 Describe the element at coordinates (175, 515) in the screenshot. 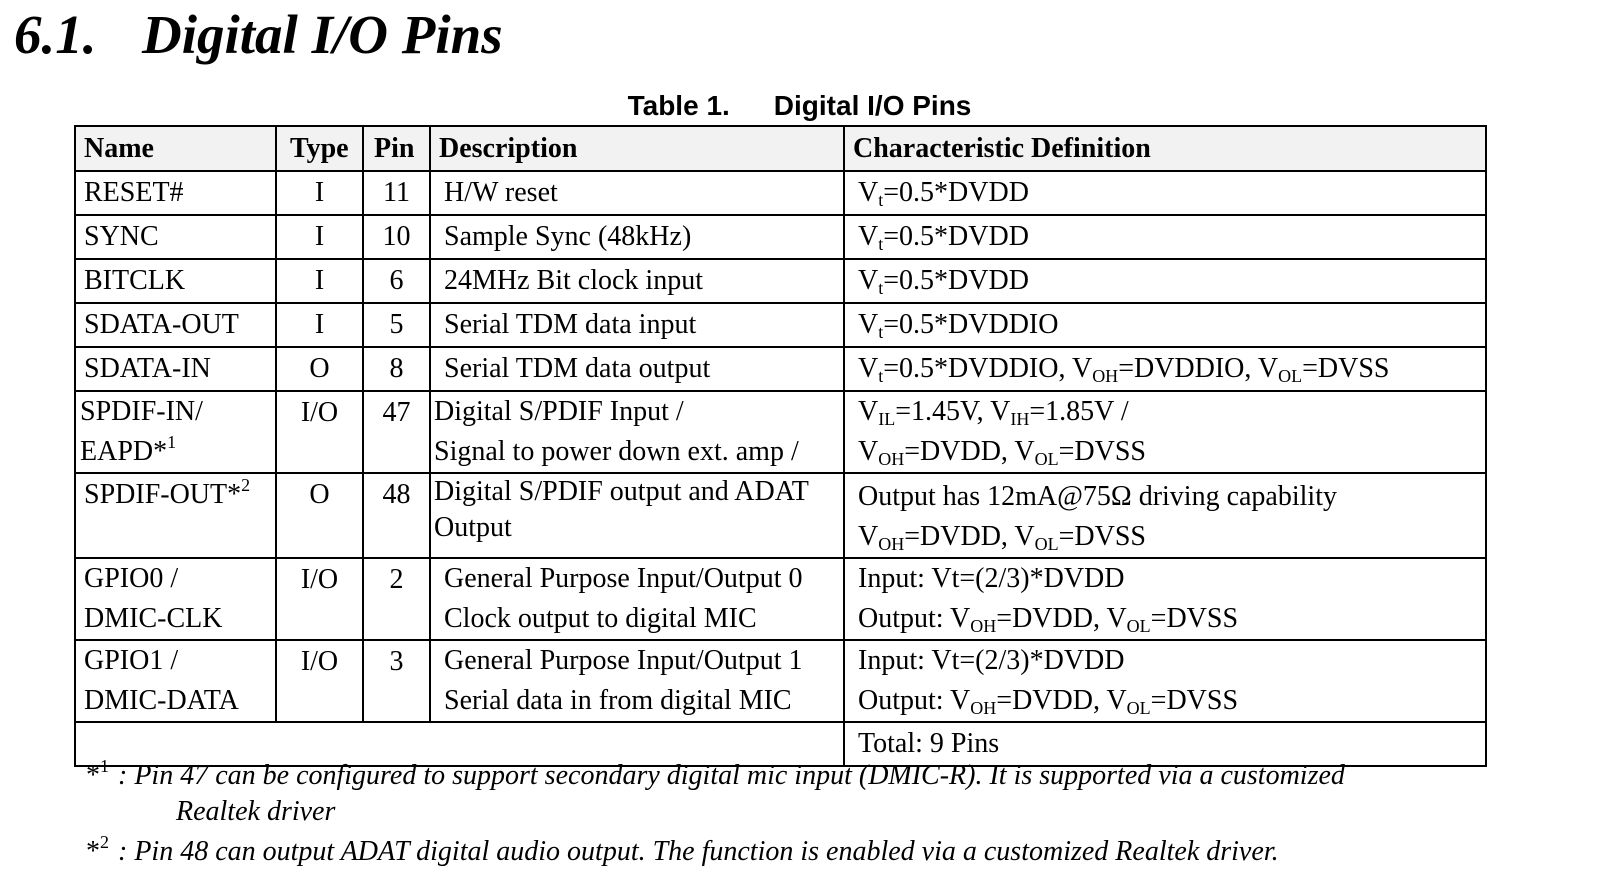

I see `pin-name: SPDIF-OUT*2` at that location.